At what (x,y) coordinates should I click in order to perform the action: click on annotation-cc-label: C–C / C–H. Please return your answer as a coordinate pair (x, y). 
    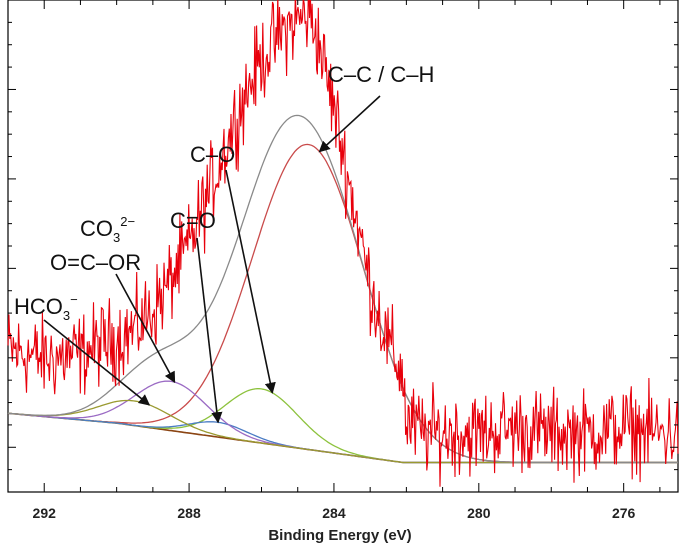
    Looking at the image, I should click on (381, 74).